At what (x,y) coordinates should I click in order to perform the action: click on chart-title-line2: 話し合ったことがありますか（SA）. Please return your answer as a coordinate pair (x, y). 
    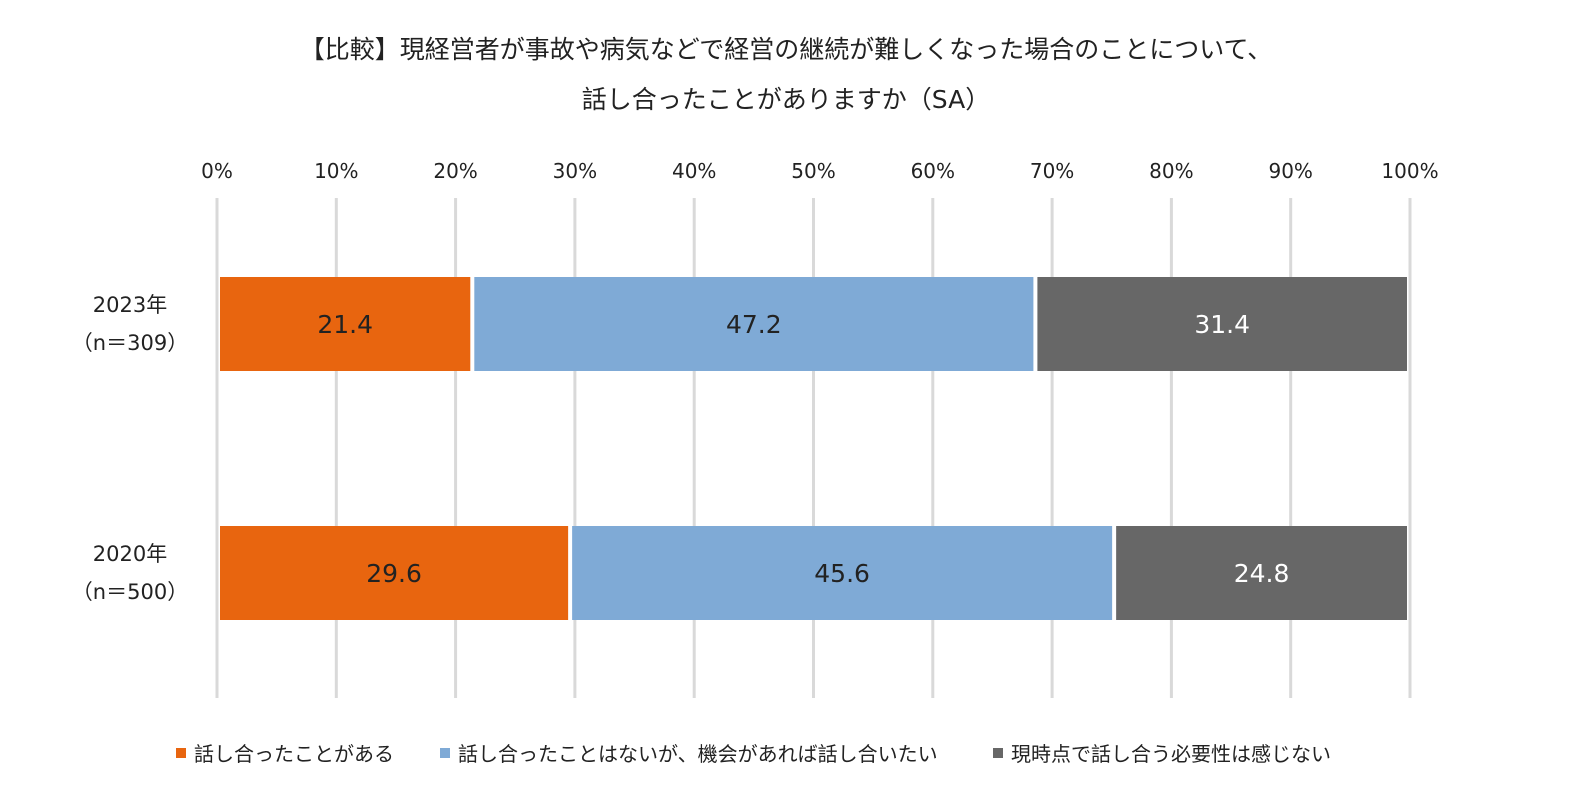
    Looking at the image, I should click on (786, 99).